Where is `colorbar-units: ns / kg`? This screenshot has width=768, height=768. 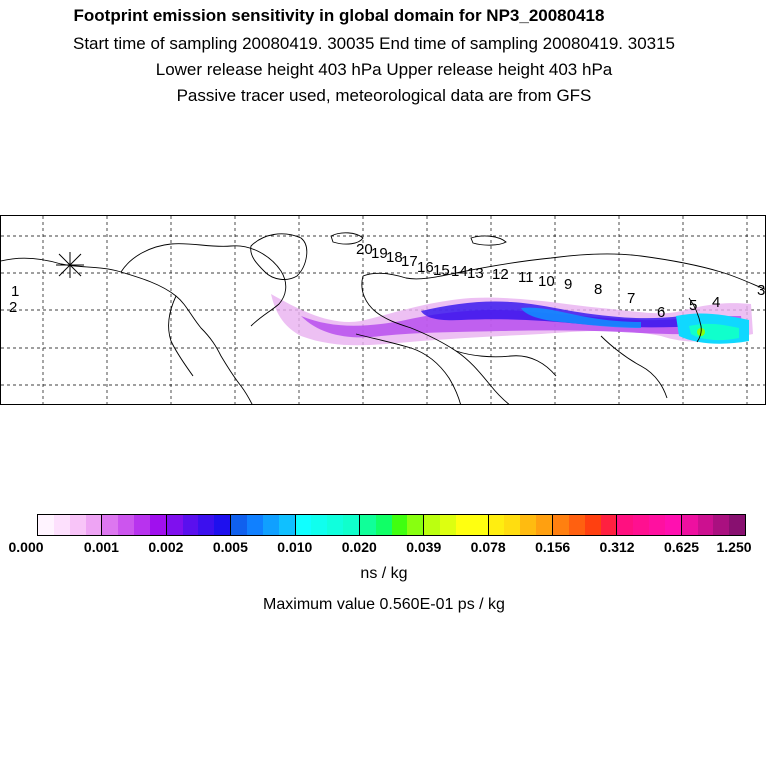 colorbar-units: ns / kg is located at coordinates (384, 573).